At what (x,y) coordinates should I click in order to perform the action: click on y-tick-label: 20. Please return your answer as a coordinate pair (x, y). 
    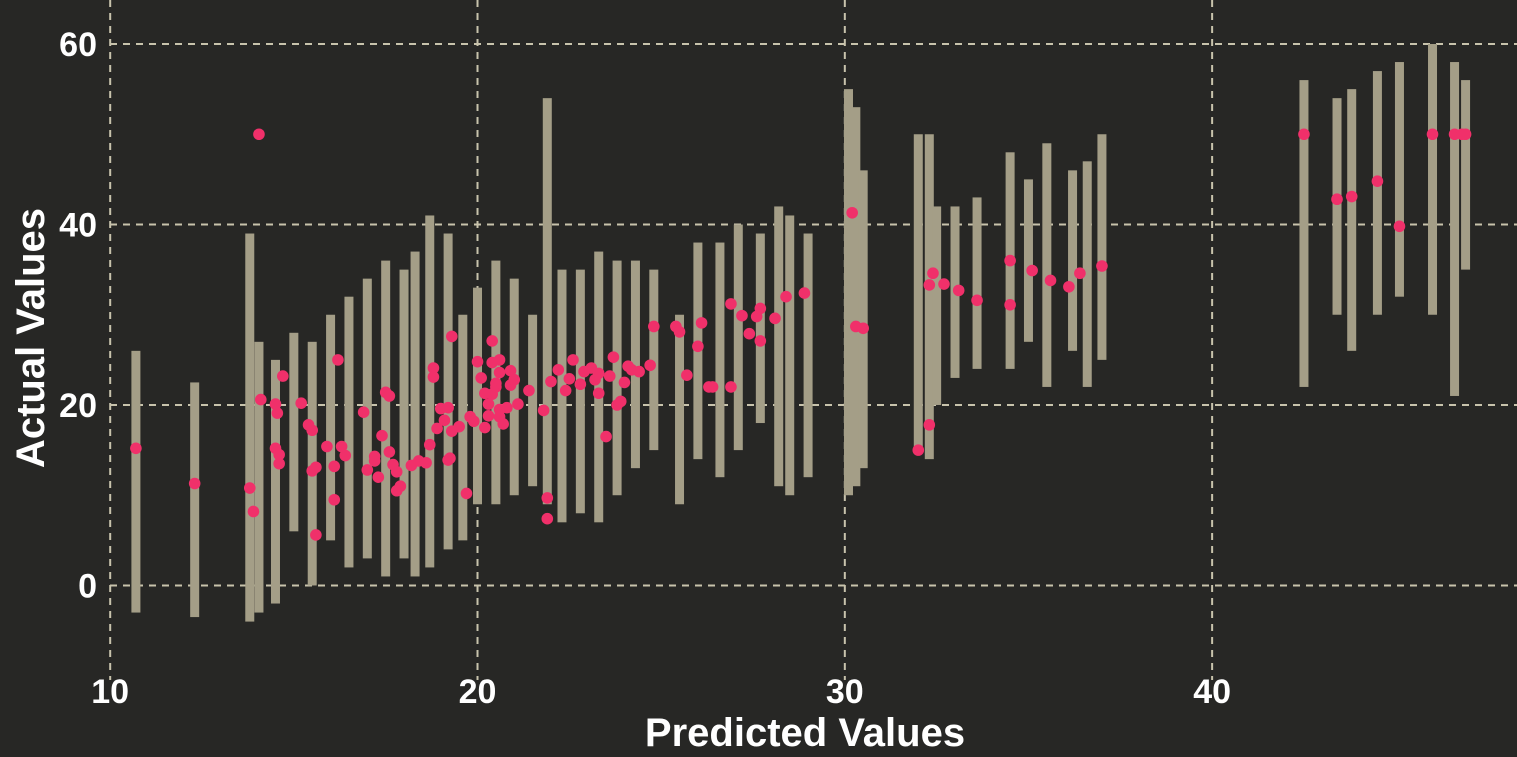
    Looking at the image, I should click on (78, 406).